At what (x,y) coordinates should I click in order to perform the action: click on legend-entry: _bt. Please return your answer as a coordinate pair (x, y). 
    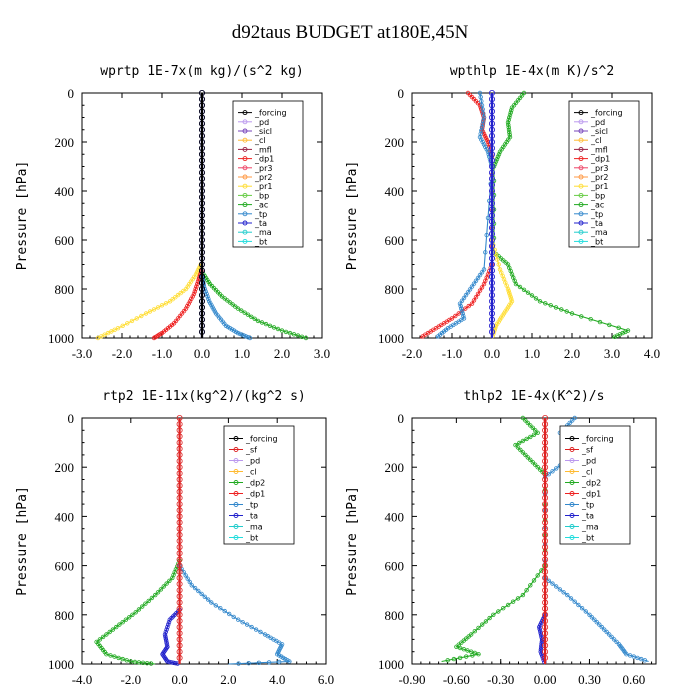
    Looking at the image, I should click on (260, 241).